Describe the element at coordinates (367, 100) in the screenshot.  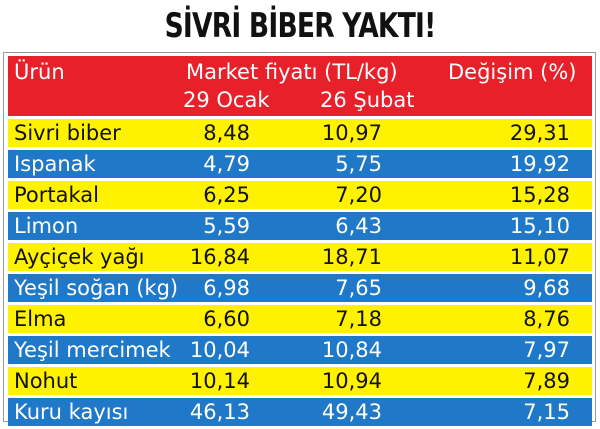
I see `header-date-feb26: 26 Şubat` at that location.